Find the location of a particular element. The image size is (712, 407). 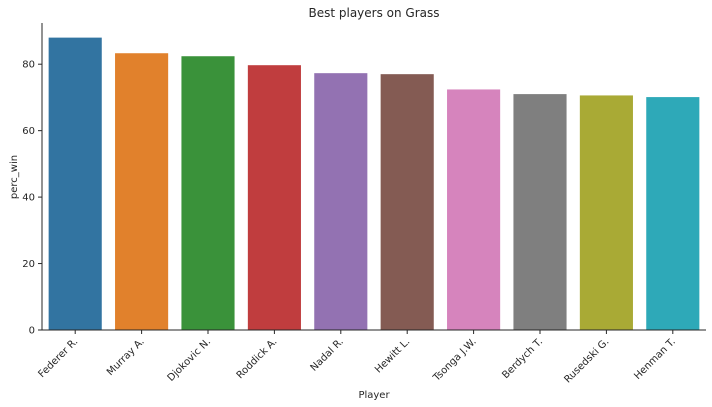

x-tick-label-9: Henman T. is located at coordinates (655, 359).